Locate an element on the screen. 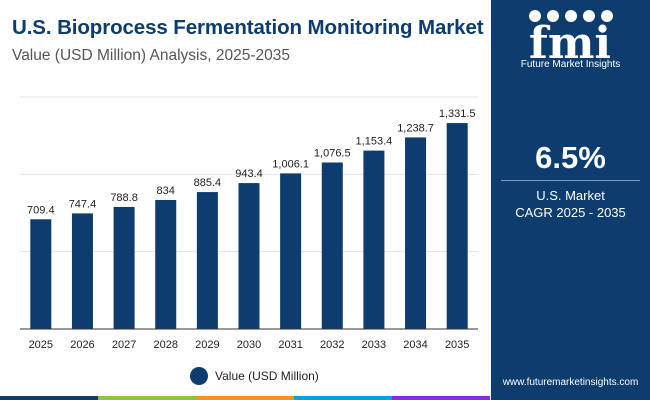  x-tick-2032: 2032 is located at coordinates (332, 345).